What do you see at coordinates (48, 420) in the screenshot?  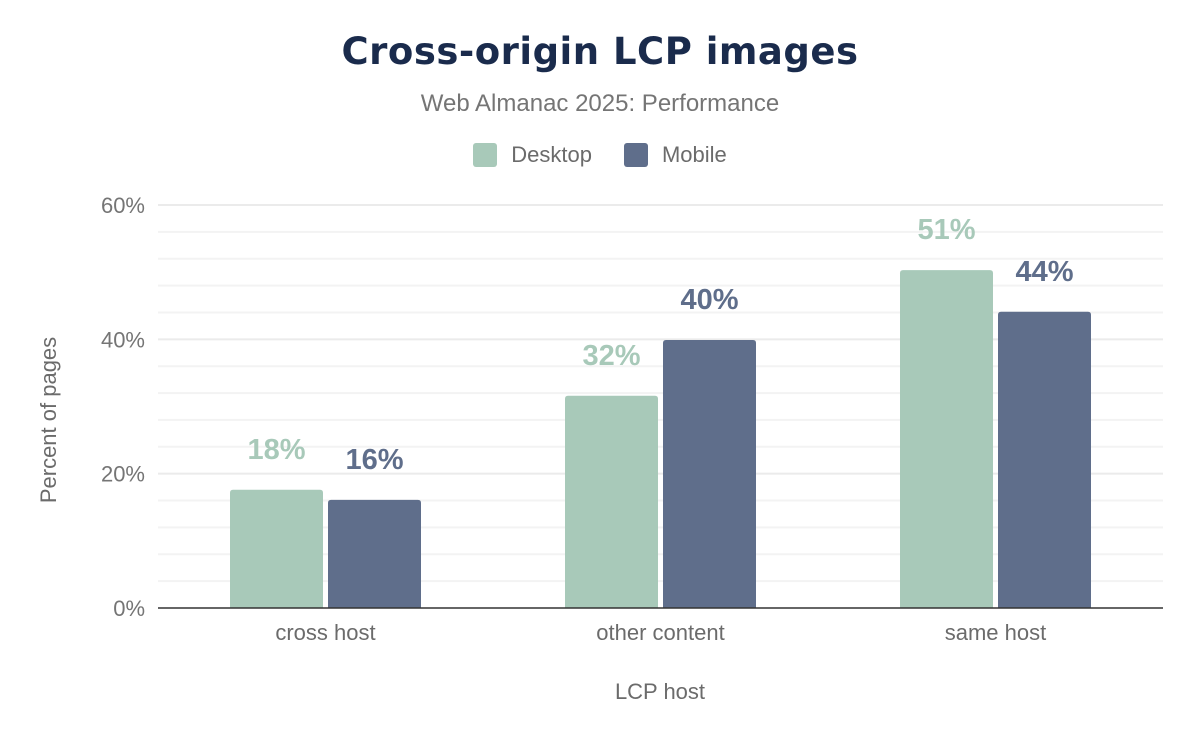 I see `y-axis-title: Percent of pages` at bounding box center [48, 420].